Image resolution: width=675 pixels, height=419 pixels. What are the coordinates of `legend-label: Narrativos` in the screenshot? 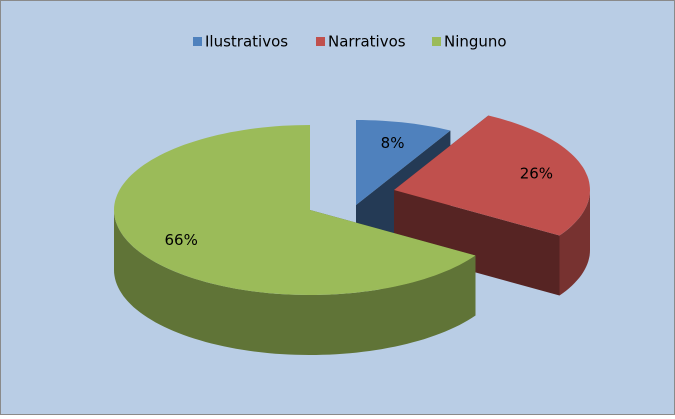 It's located at (367, 42).